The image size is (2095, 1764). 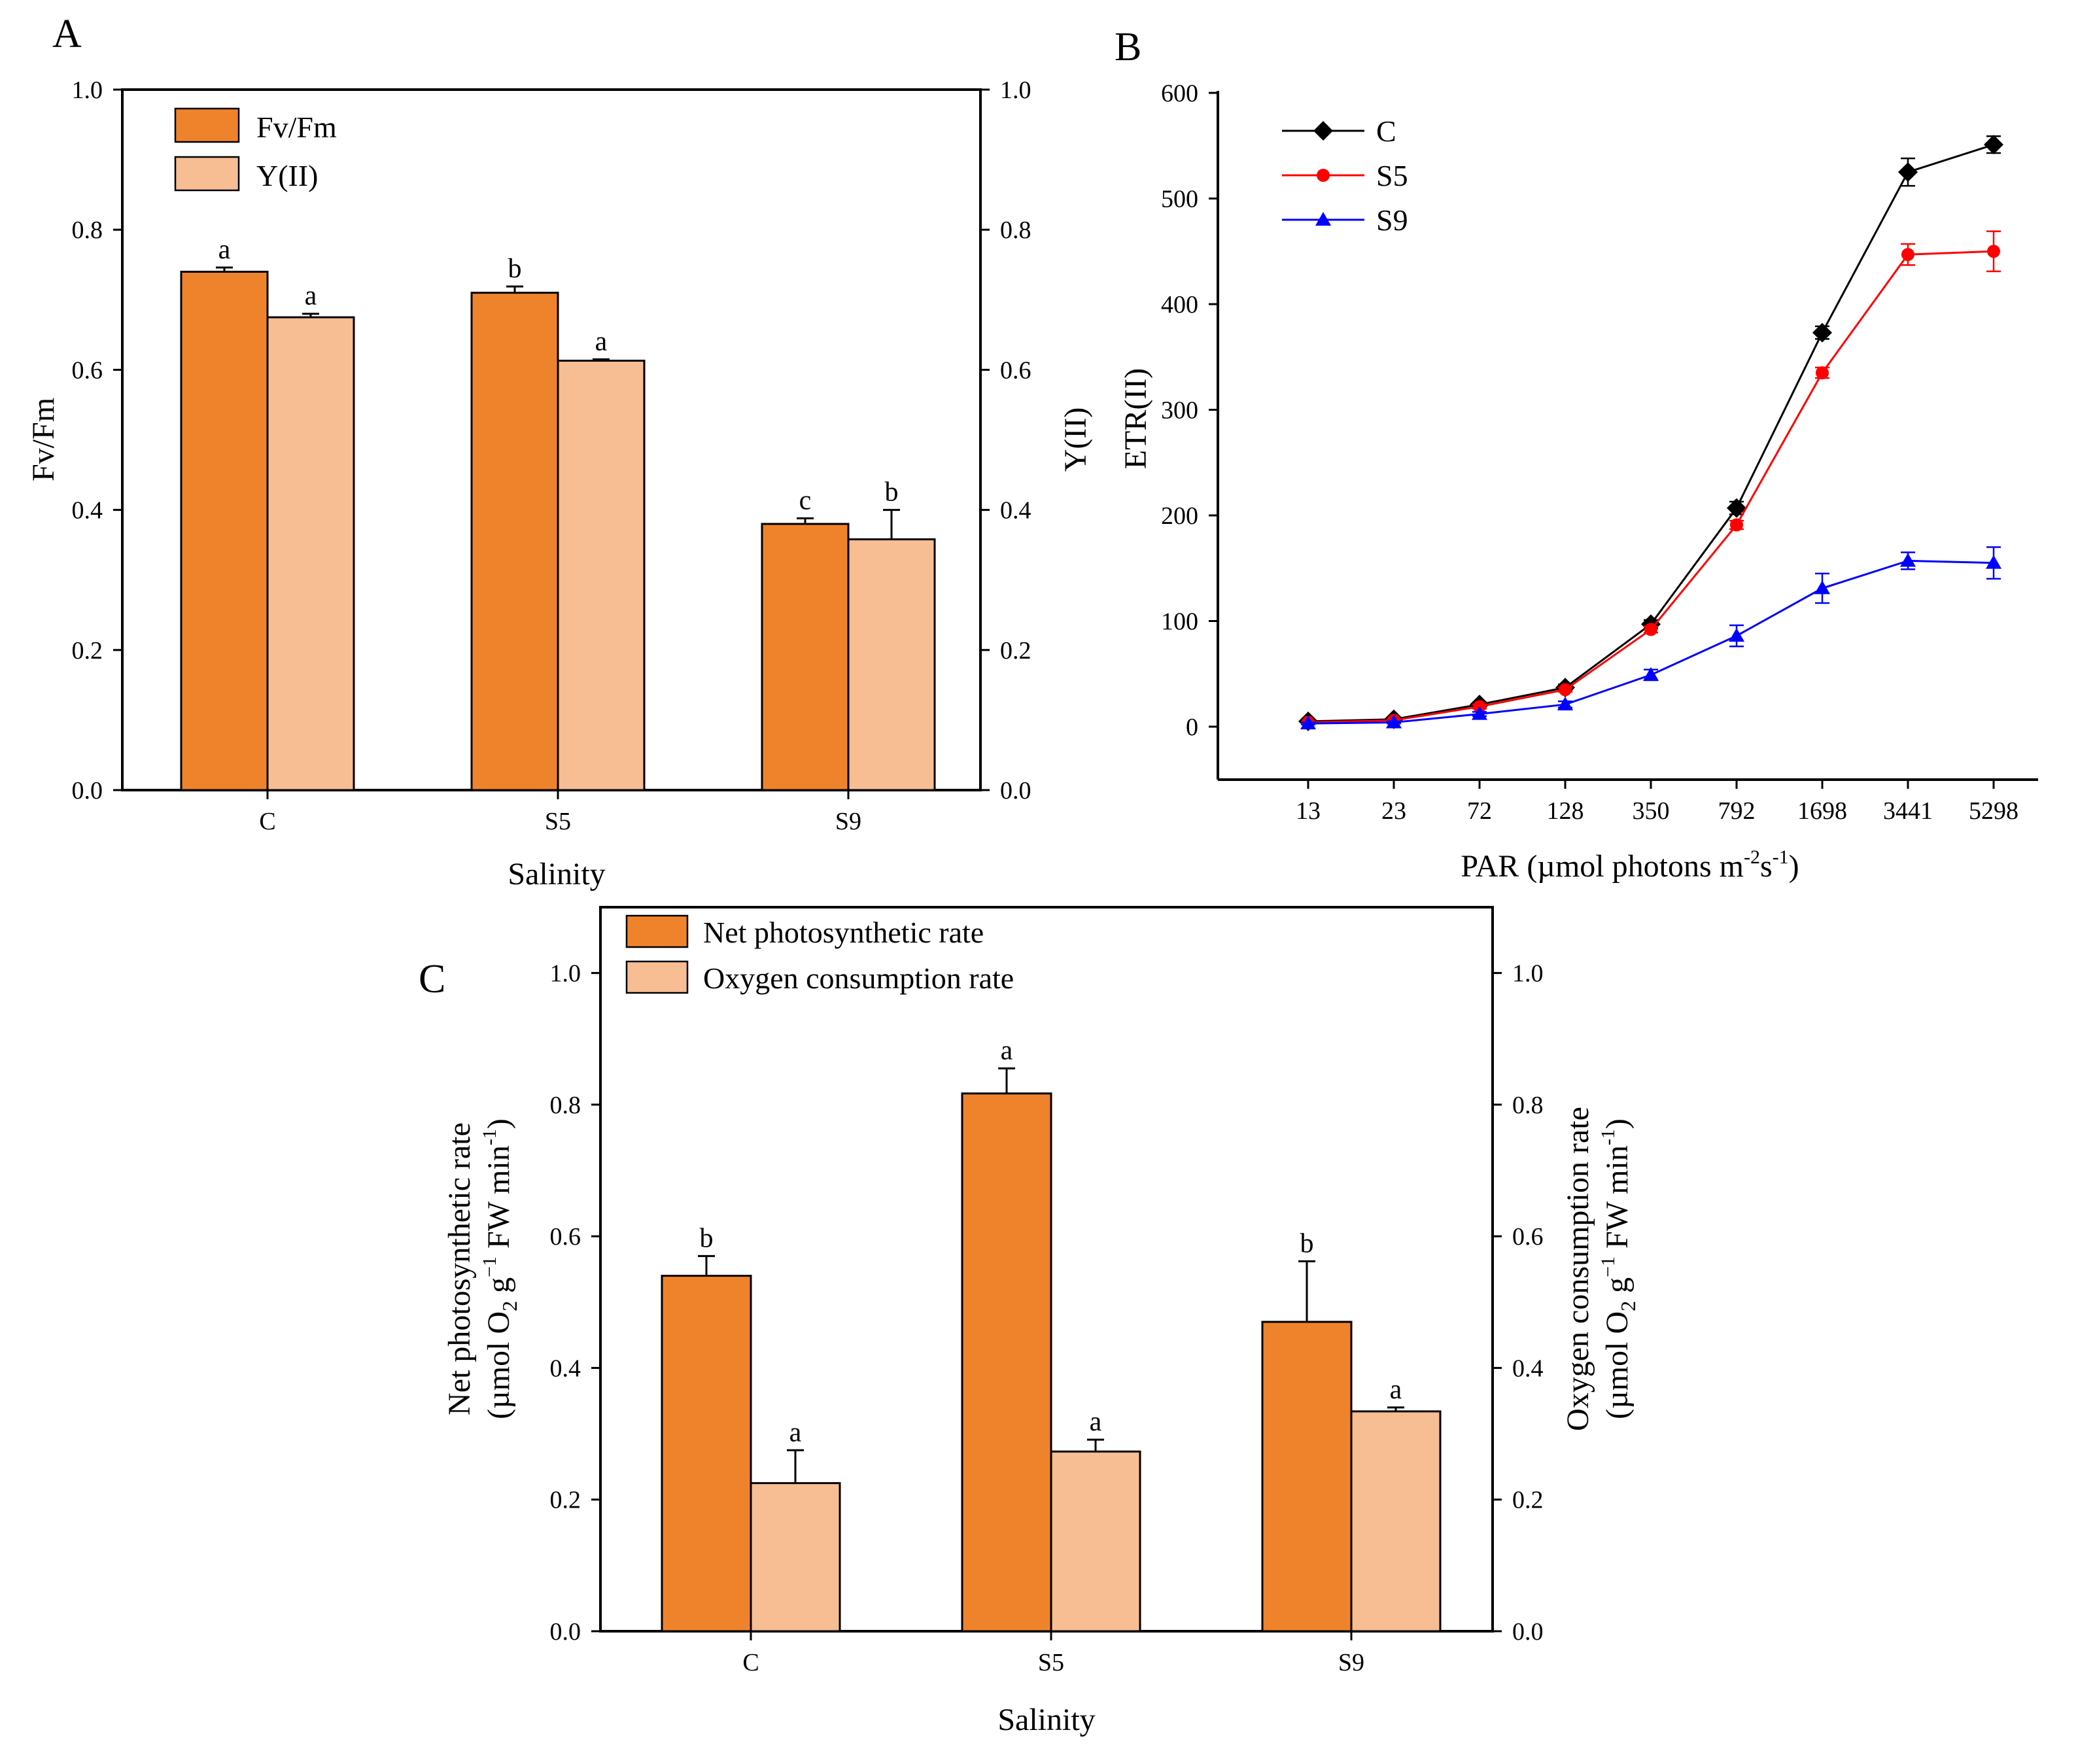 I want to click on y-tick-label: 0.2, so click(x=87, y=651).